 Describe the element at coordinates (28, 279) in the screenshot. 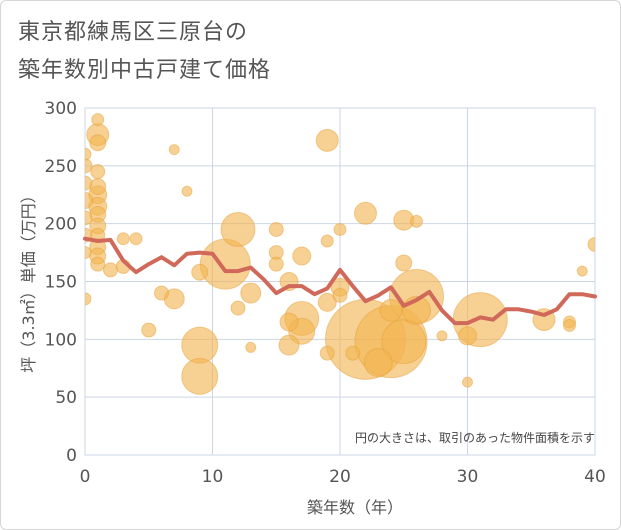

I see `y-axis-label: 坪（3.3㎡）単価（万円）` at that location.